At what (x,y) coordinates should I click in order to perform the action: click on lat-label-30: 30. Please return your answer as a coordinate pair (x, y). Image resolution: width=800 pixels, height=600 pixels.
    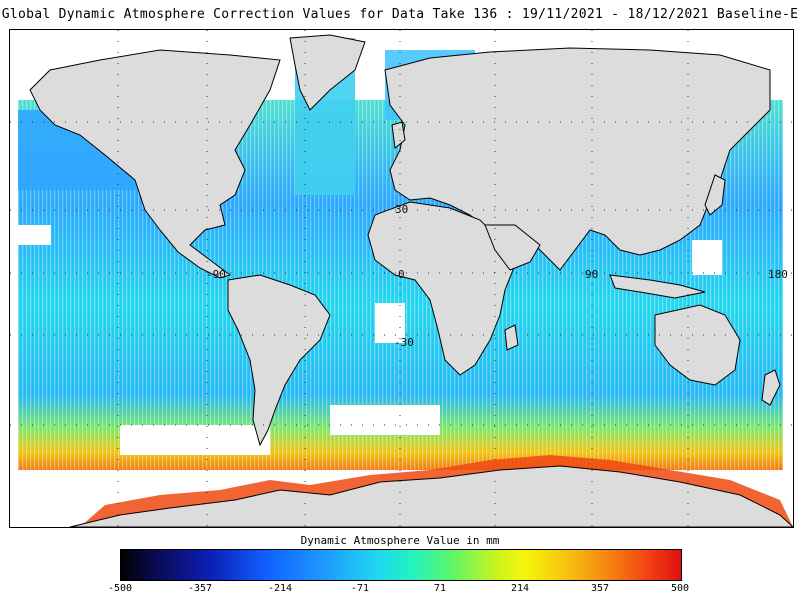
    Looking at the image, I should click on (401, 209).